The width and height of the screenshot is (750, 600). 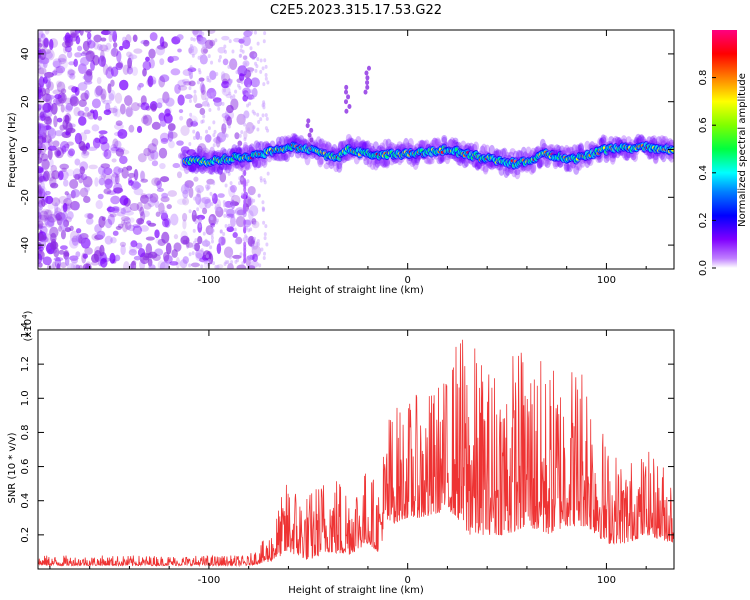 What do you see at coordinates (356, 10) in the screenshot?
I see `chart-title: C2E5.2023.315.17.53.G22` at bounding box center [356, 10].